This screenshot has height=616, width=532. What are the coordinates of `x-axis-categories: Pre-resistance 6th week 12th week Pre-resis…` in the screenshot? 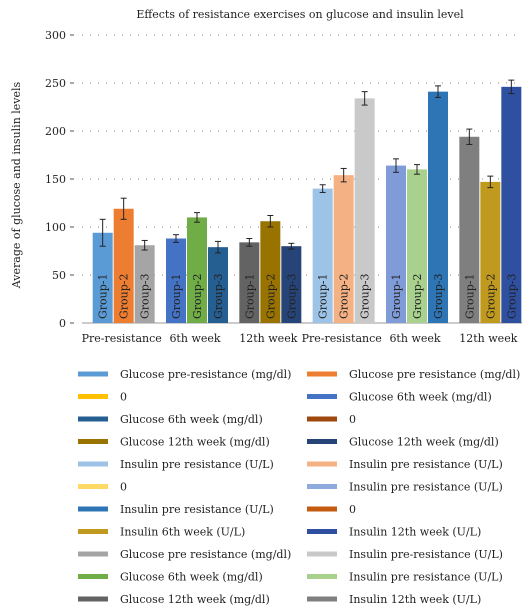 It's located at (300, 338).